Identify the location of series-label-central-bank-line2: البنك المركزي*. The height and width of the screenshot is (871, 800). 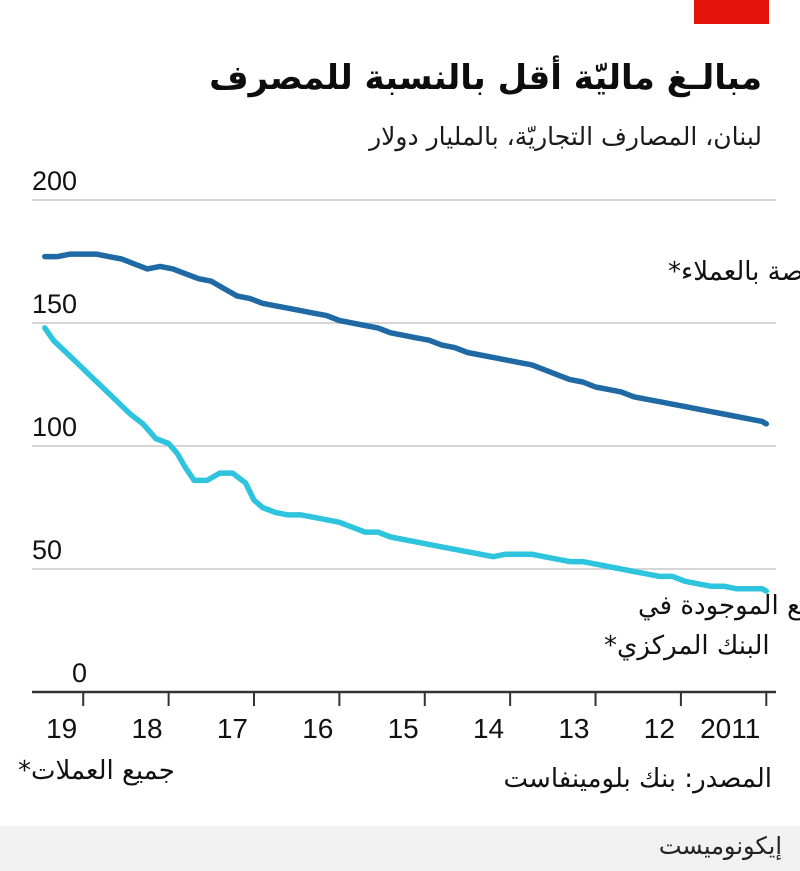
(687, 646).